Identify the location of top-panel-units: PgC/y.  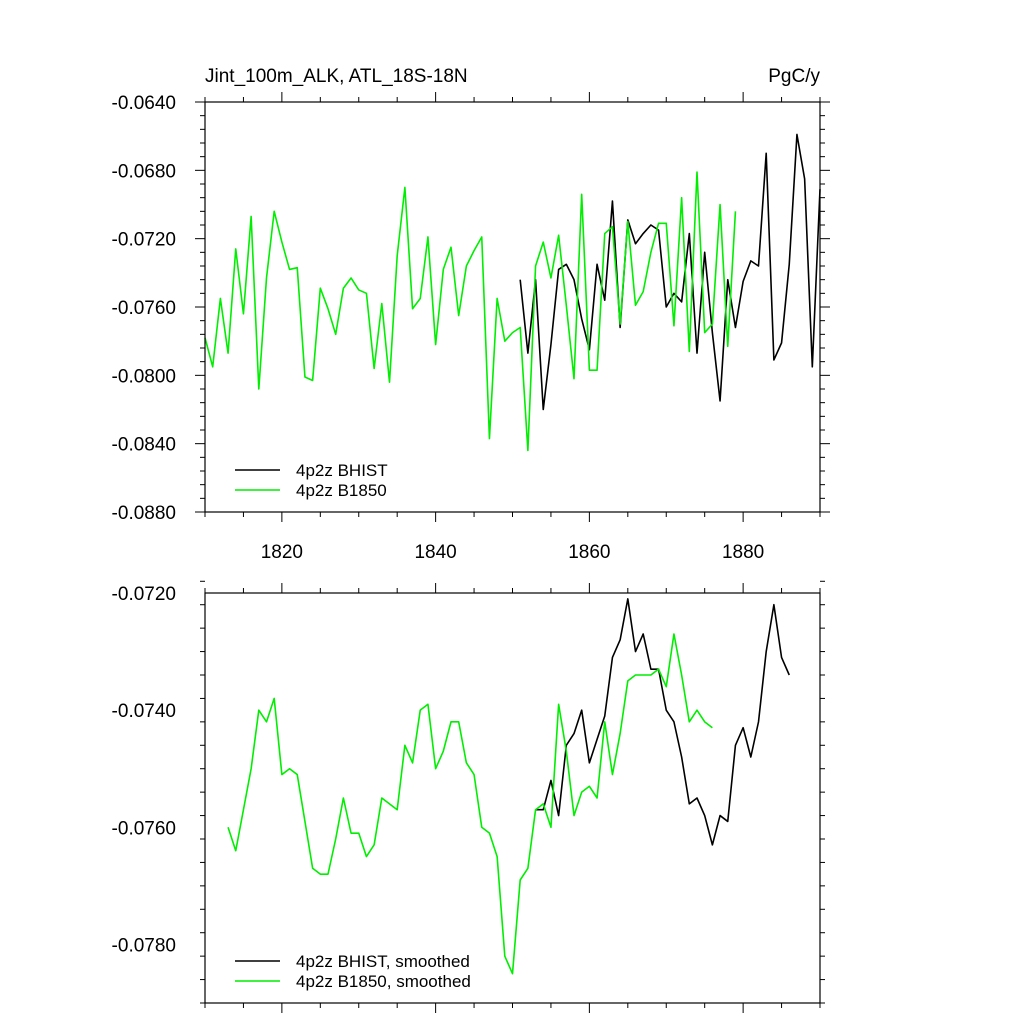
(794, 76).